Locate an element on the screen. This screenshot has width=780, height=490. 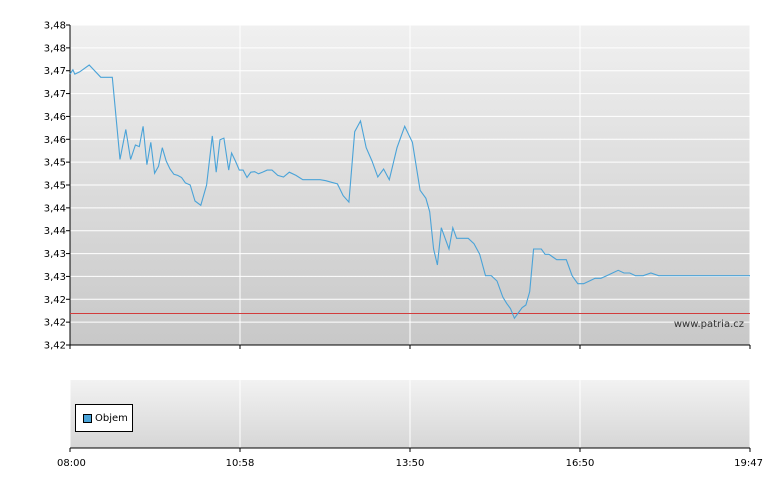
x-tick-label: 10:58 is located at coordinates (240, 463).